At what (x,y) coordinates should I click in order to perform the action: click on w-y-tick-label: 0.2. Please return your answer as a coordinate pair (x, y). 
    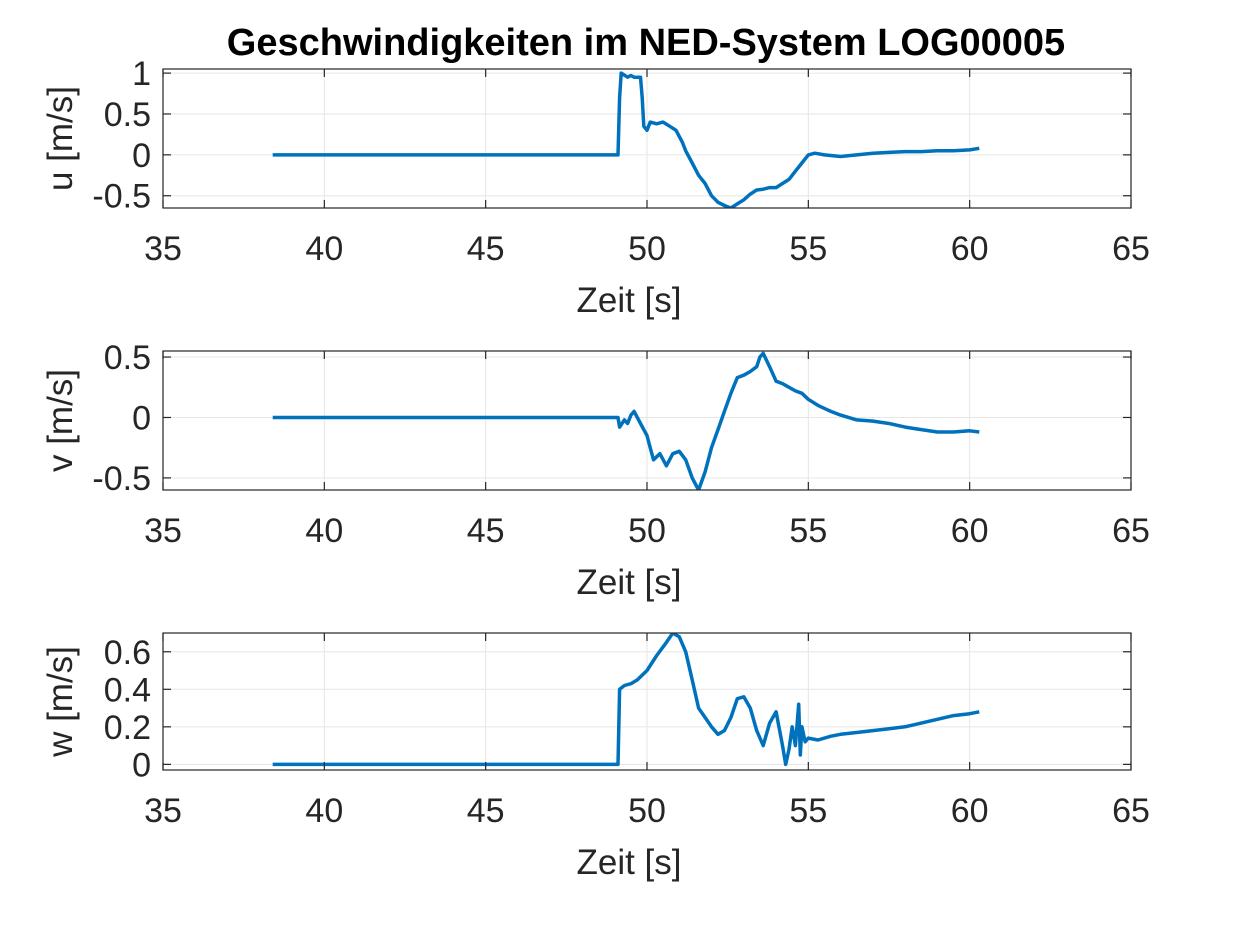
    Looking at the image, I should click on (127, 728).